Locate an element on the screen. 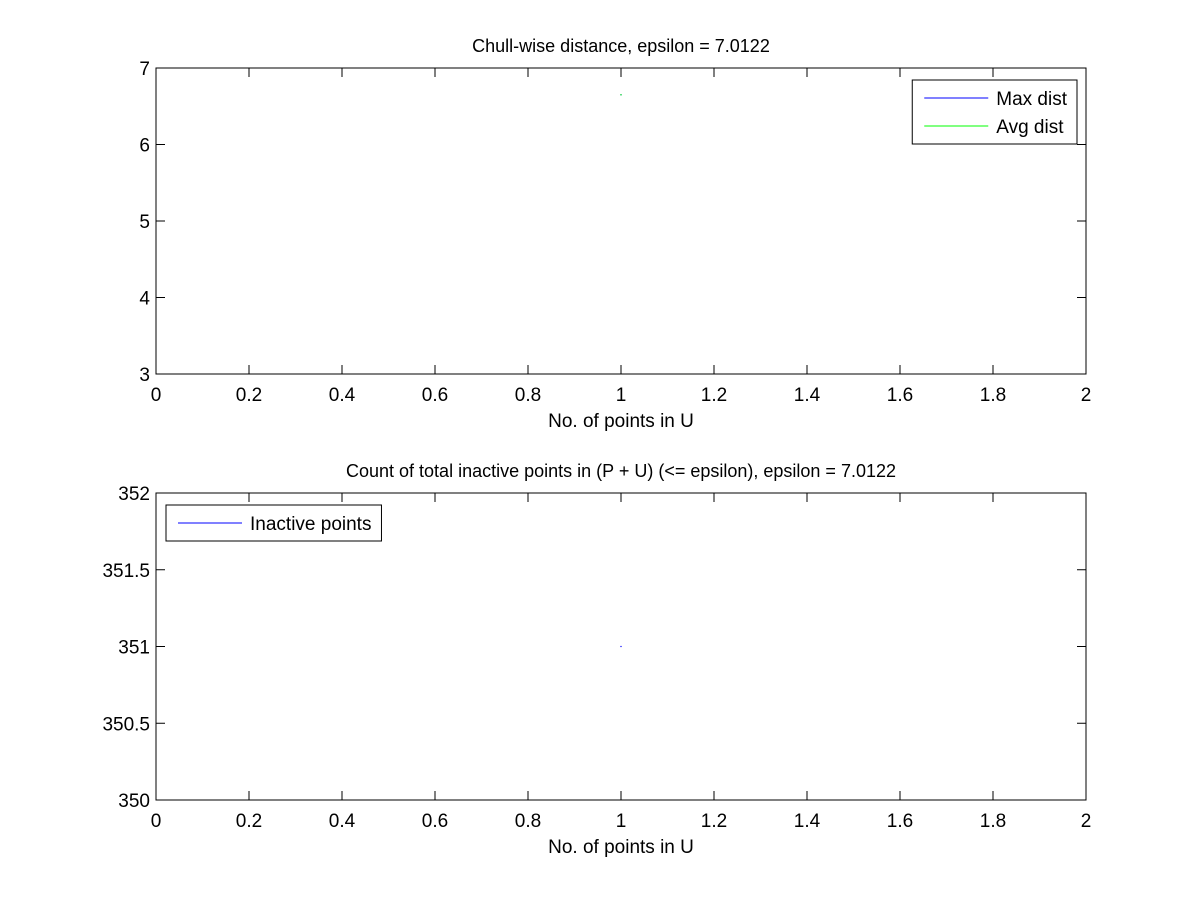  legend-label: Avg dist is located at coordinates (1030, 127).